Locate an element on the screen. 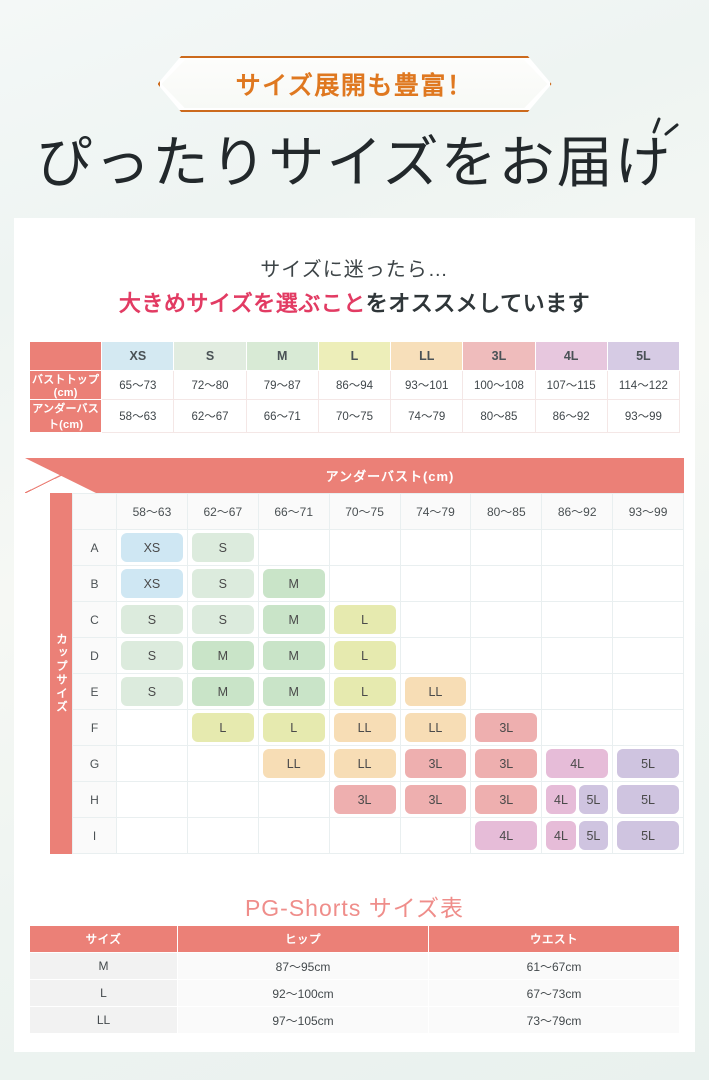 The image size is (709, 1080). size-header-xs: XS is located at coordinates (138, 356).